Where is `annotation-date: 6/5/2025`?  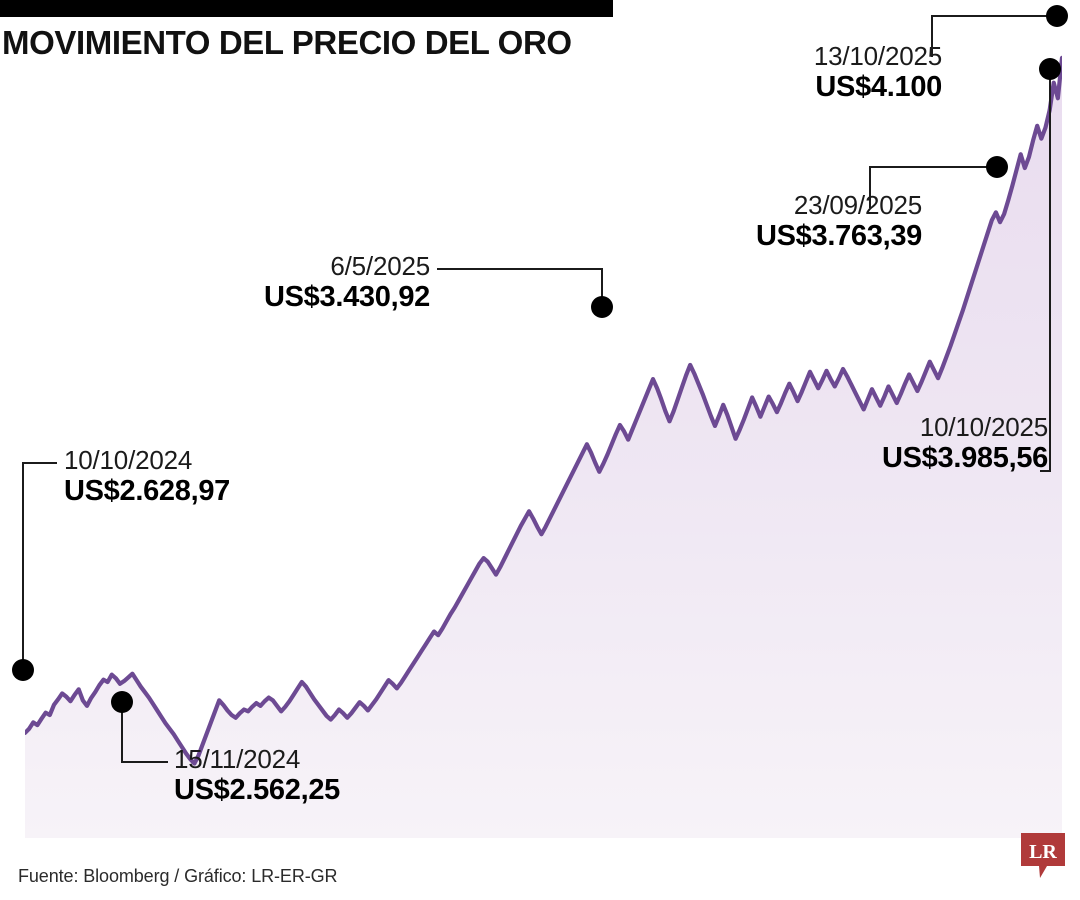
annotation-date: 6/5/2025 is located at coordinates (380, 266).